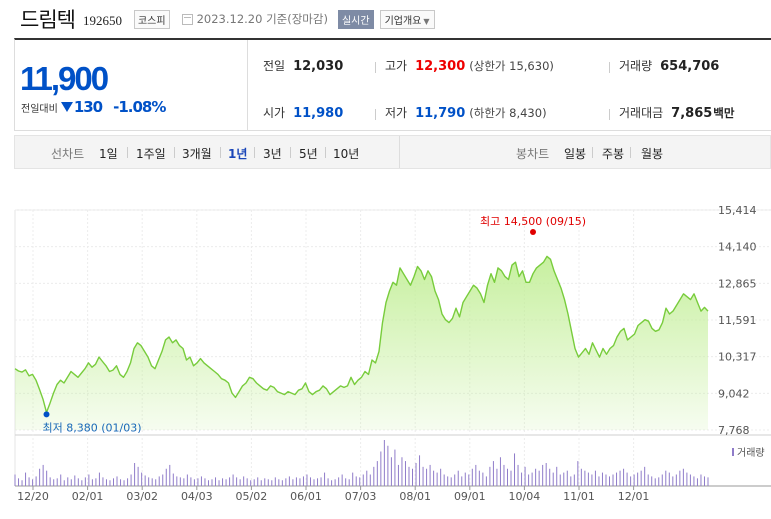 The image size is (771, 519). I want to click on tab-3m: 3개월, so click(197, 154).